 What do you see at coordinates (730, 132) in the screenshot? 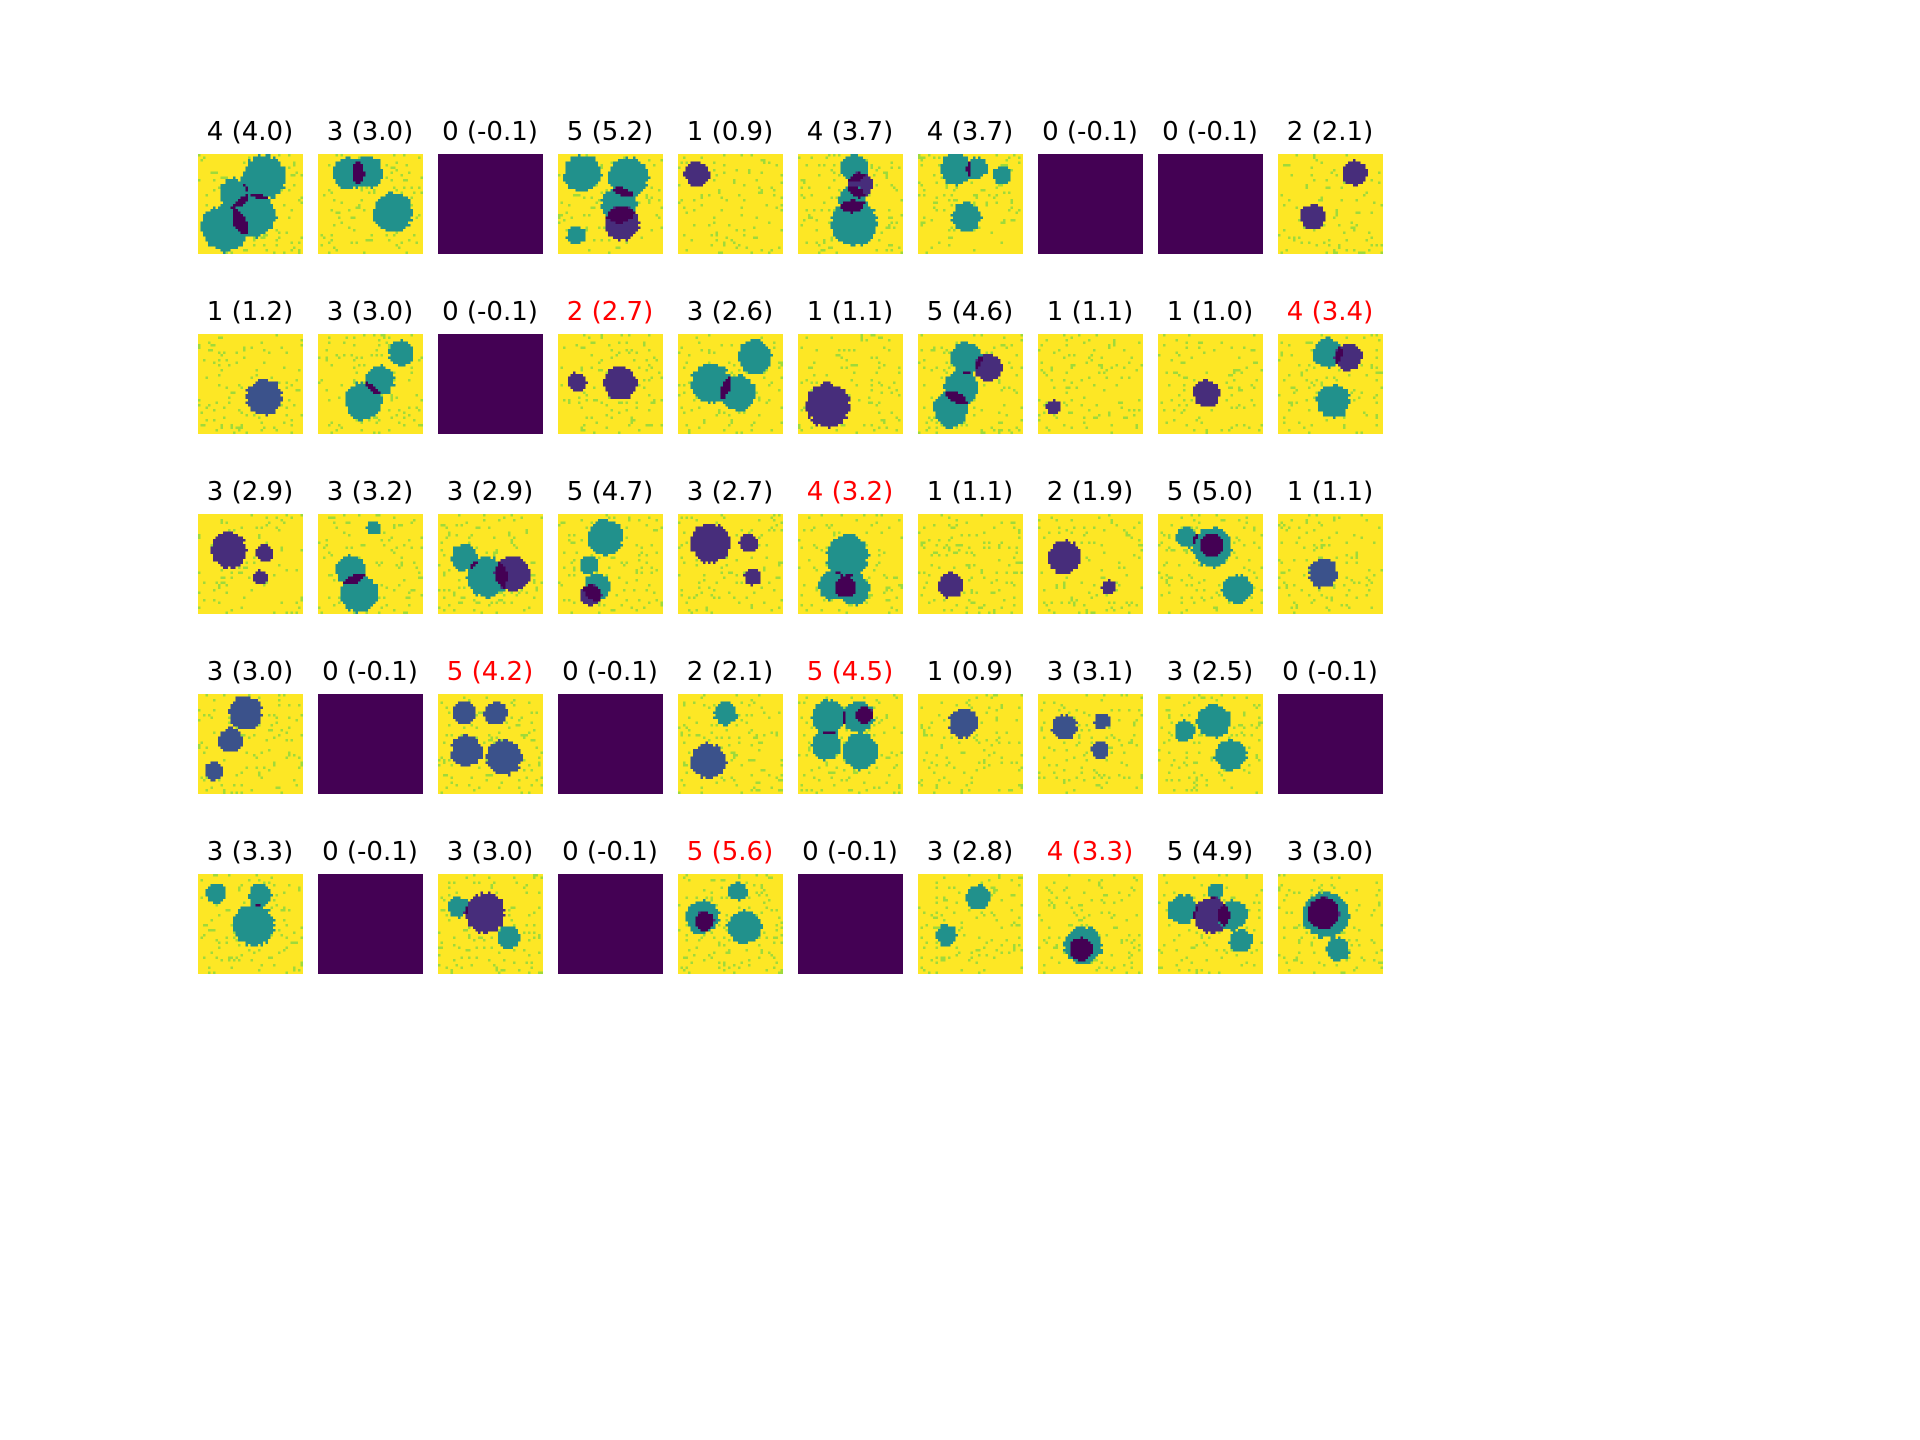
I see `thumbnail-label: 1 (0.9)` at bounding box center [730, 132].